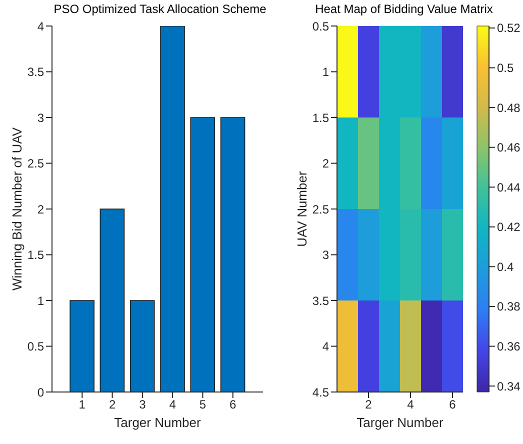 This screenshot has width=523, height=444. Describe the element at coordinates (509, 386) in the screenshot. I see `color-bar-label: 0.34` at that location.